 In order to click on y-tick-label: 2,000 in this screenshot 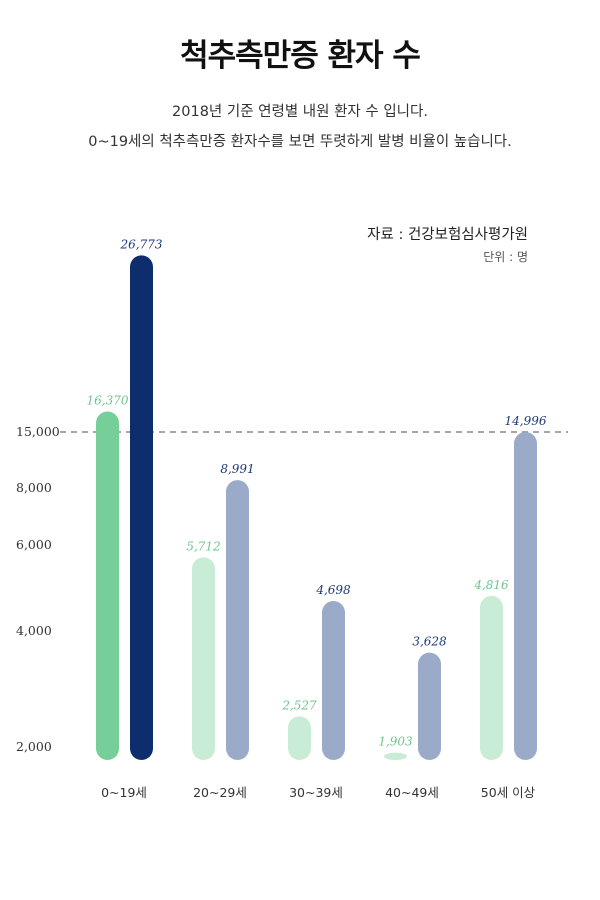, I will do `click(34, 746)`.